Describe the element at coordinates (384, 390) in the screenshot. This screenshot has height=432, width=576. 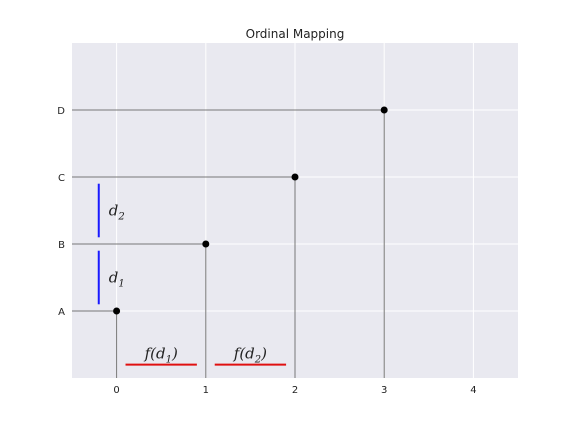
I see `x-tick-label: 3` at that location.